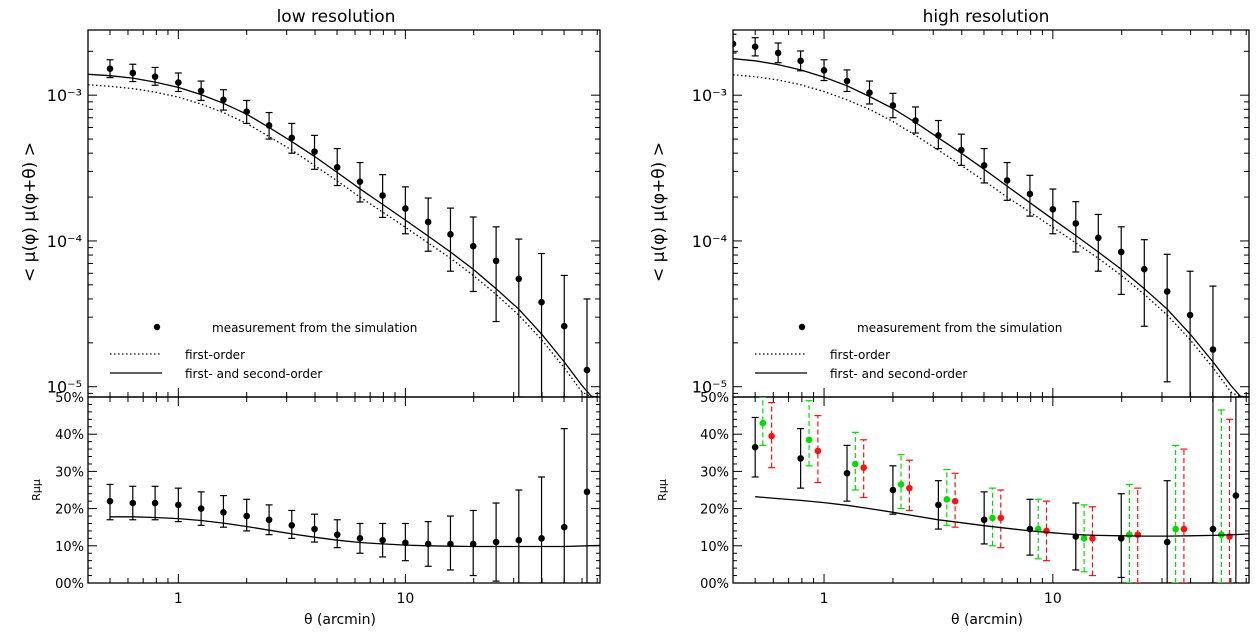  Describe the element at coordinates (36, 490) in the screenshot. I see `ylabel-bottom-left: Rμμ` at that location.